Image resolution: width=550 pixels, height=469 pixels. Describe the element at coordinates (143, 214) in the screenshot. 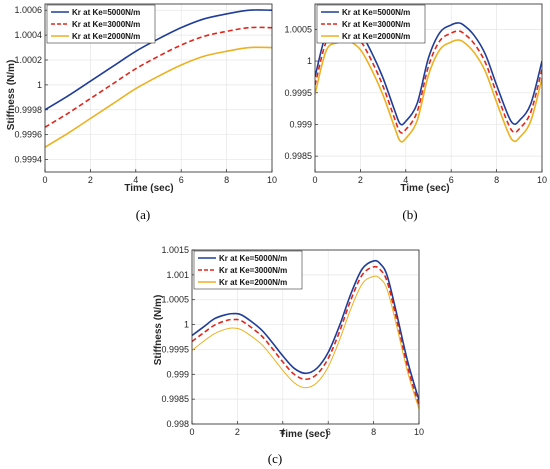

I see `panel-a-caption: (a)` at that location.